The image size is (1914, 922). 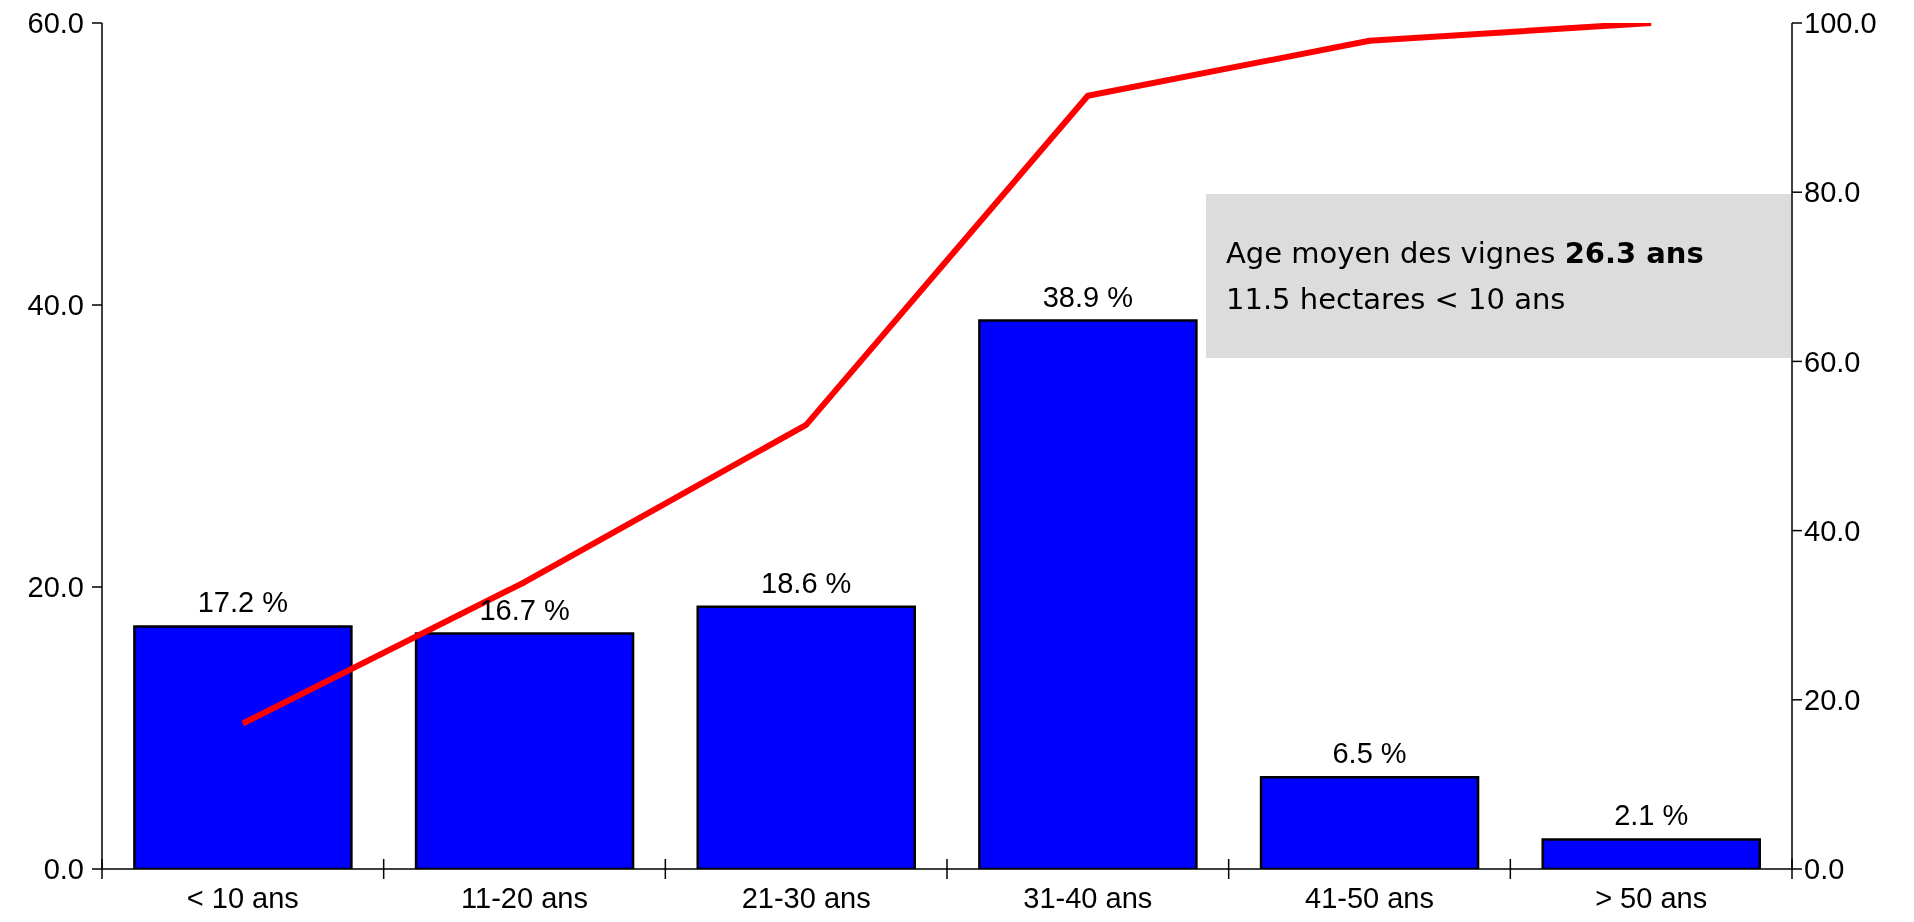 What do you see at coordinates (1088, 296) in the screenshot?
I see `data-label: 38.9 %` at bounding box center [1088, 296].